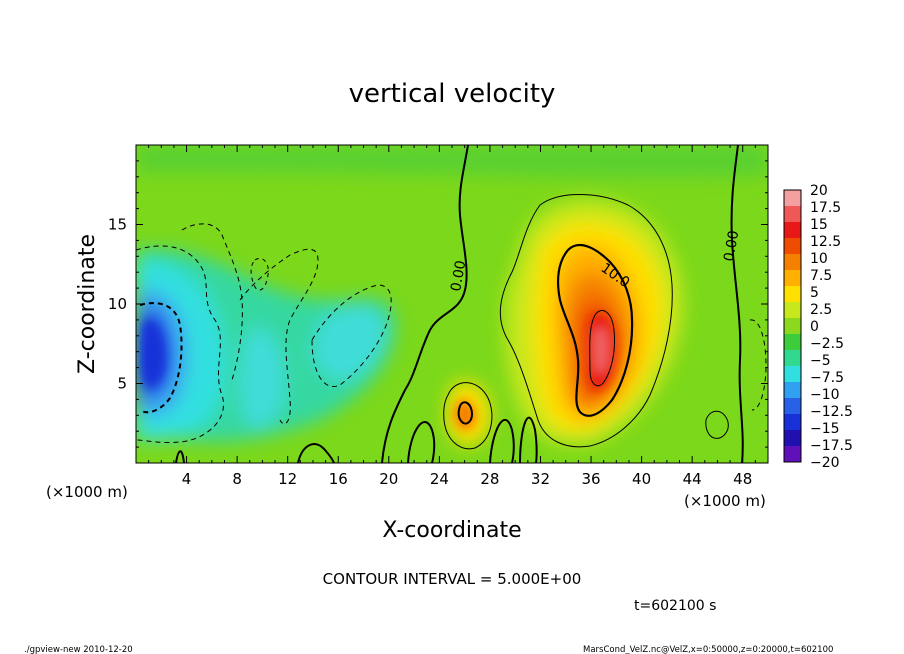 The width and height of the screenshot is (904, 654). I want to click on x-tick-label: 8, so click(237, 479).